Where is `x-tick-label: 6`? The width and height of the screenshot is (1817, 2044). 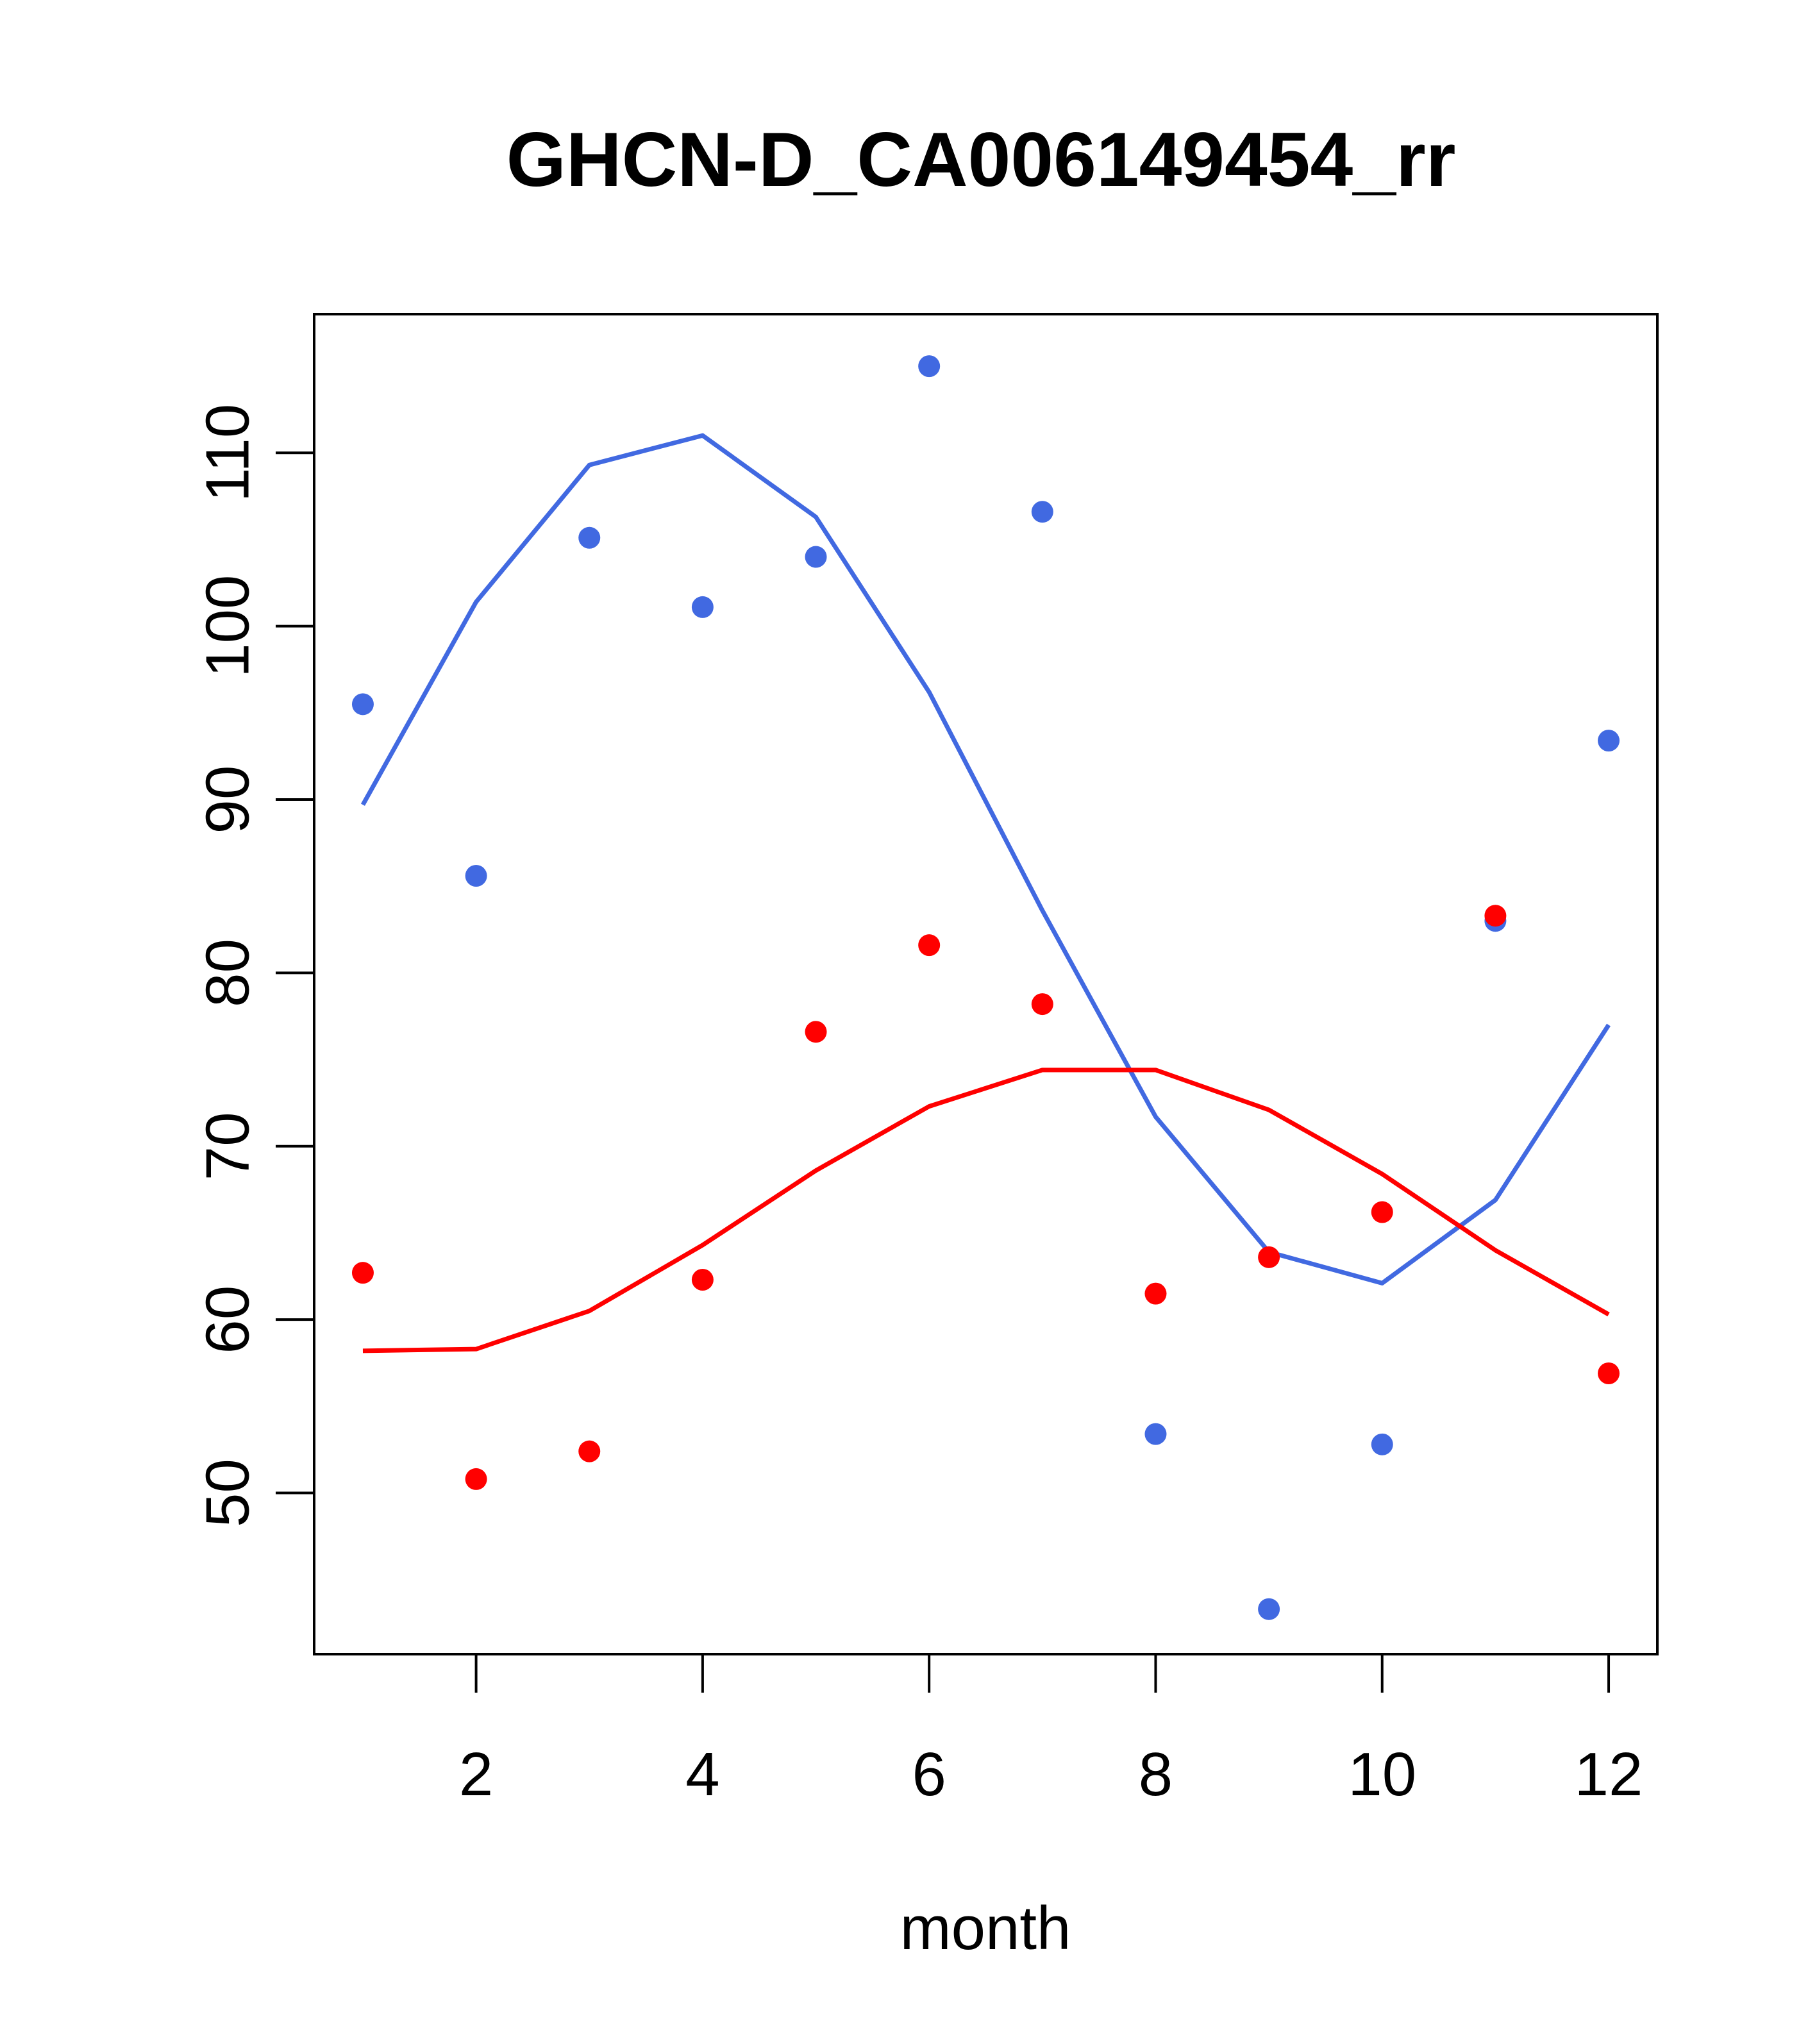
x-tick-label: 6 is located at coordinates (929, 1775).